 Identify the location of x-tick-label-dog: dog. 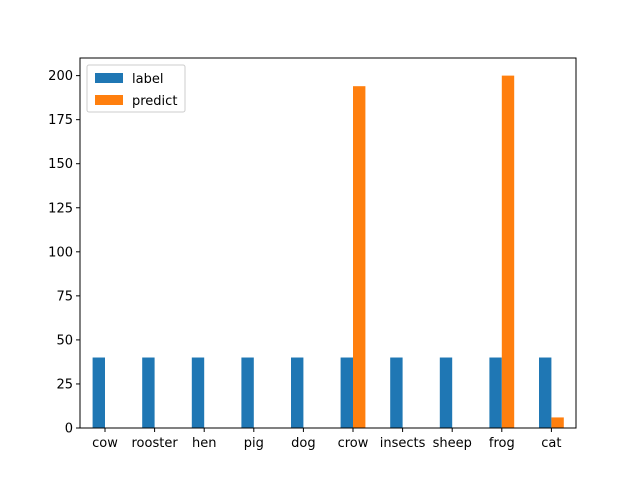
(303, 443).